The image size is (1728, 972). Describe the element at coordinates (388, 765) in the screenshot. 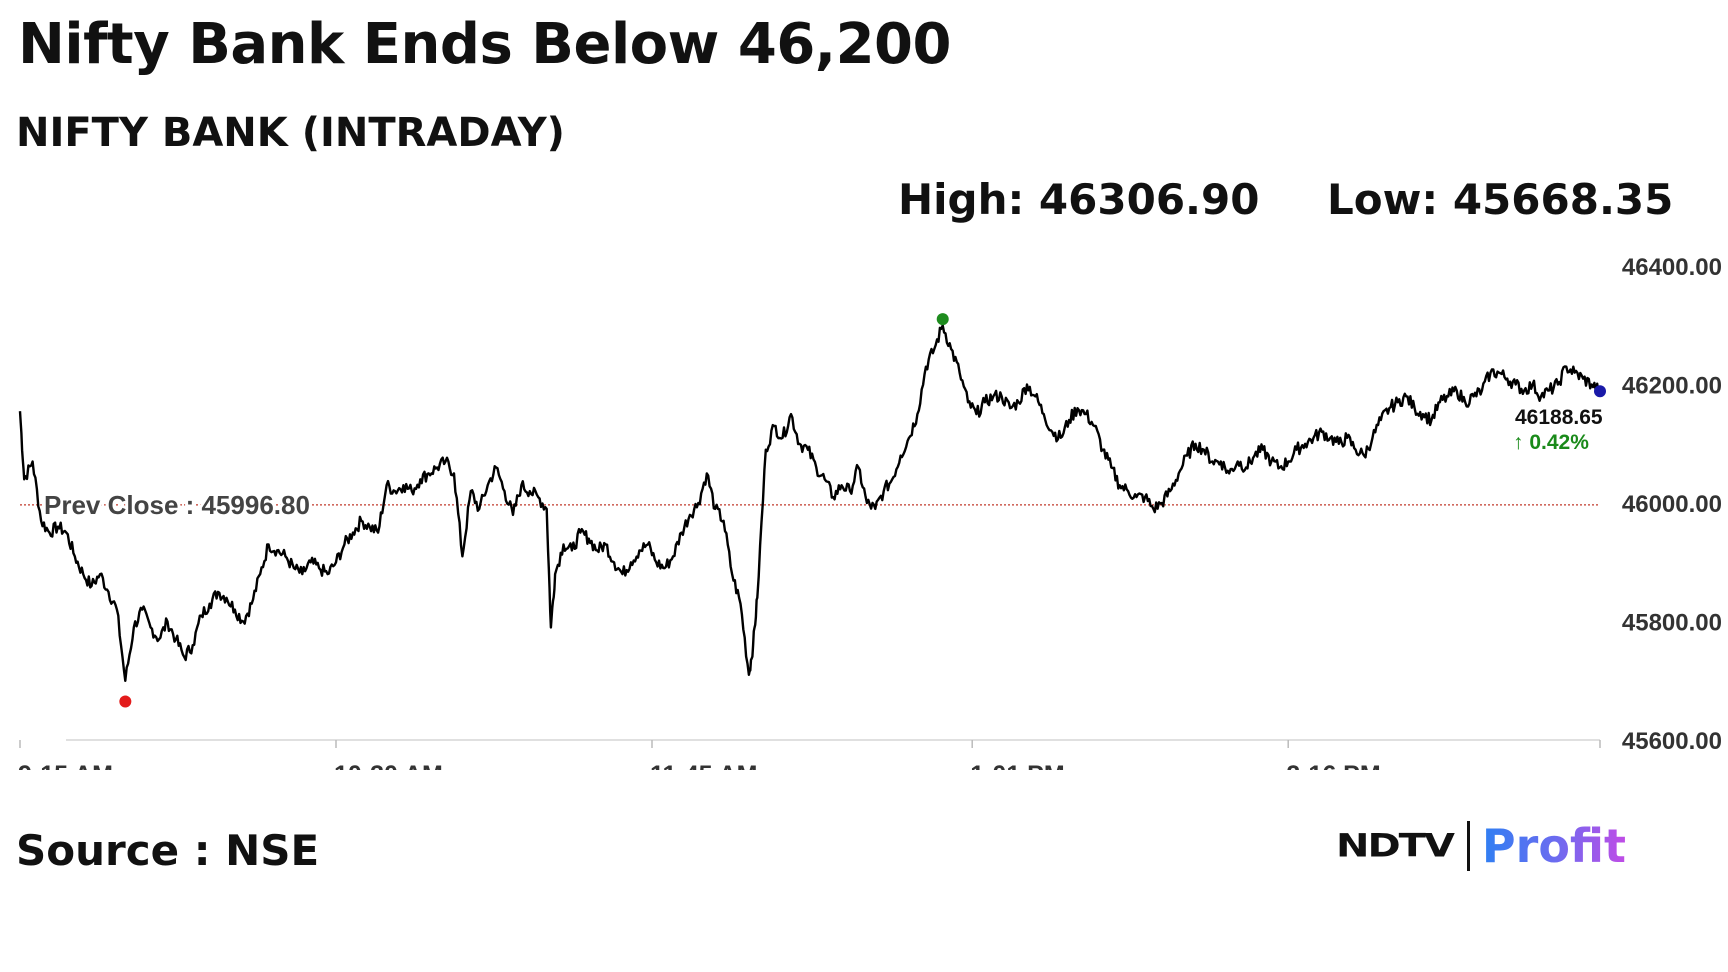

I see `x-tick-label: 10:30 AM` at that location.